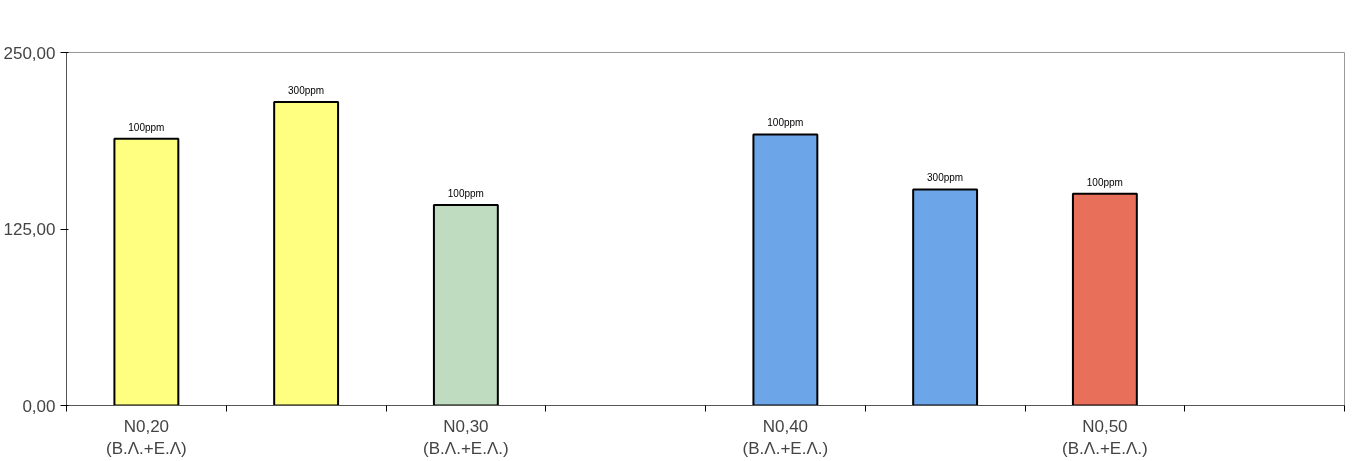 The height and width of the screenshot is (461, 1352). Describe the element at coordinates (785, 437) in the screenshot. I see `x-tick-label: N0,40 (Β.Λ.+Ε.Λ.)` at that location.